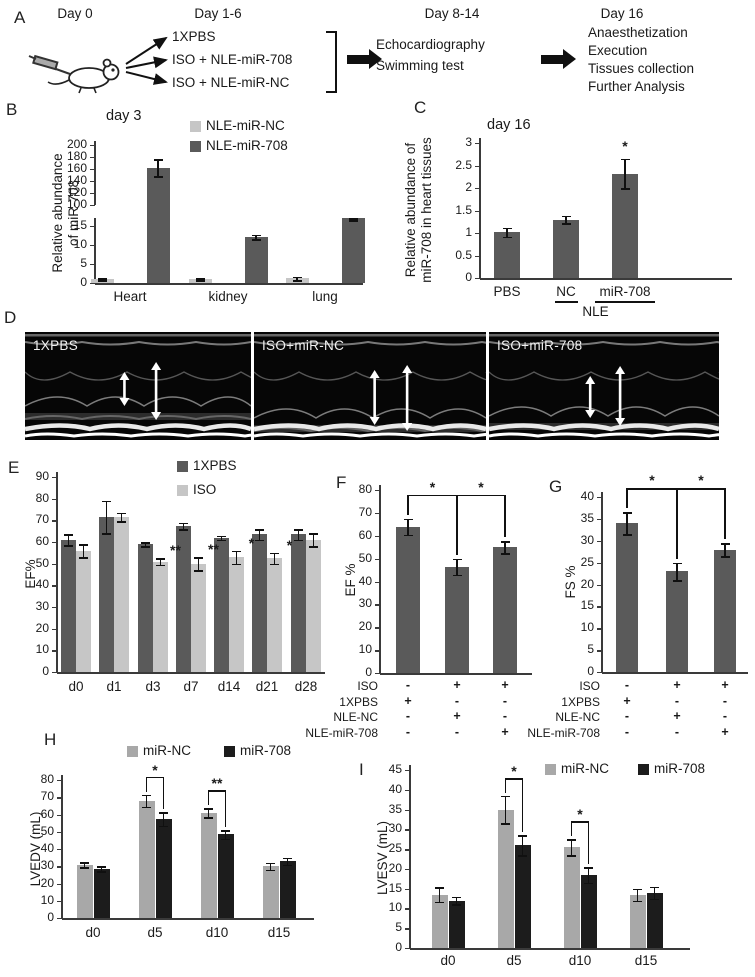 This screenshot has height=977, width=755. What do you see at coordinates (368, 672) in the screenshot?
I see `y-tick-label: 0` at bounding box center [368, 672].